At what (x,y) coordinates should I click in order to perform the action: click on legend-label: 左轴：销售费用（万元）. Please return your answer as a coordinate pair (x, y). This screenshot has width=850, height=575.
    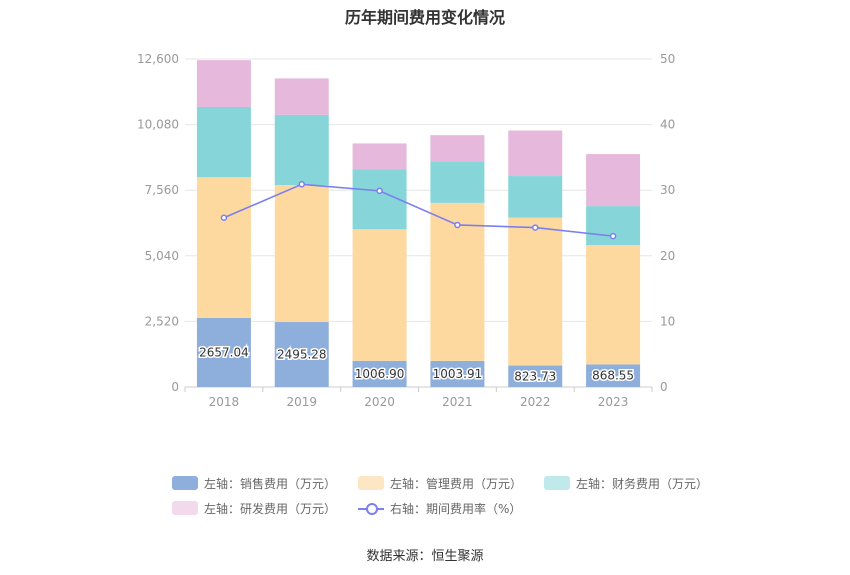
    Looking at the image, I should click on (270, 483).